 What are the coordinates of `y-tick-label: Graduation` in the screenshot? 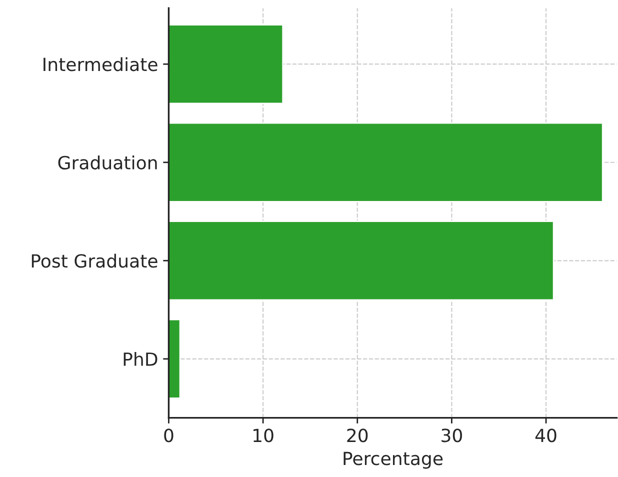 It's located at (107, 163).